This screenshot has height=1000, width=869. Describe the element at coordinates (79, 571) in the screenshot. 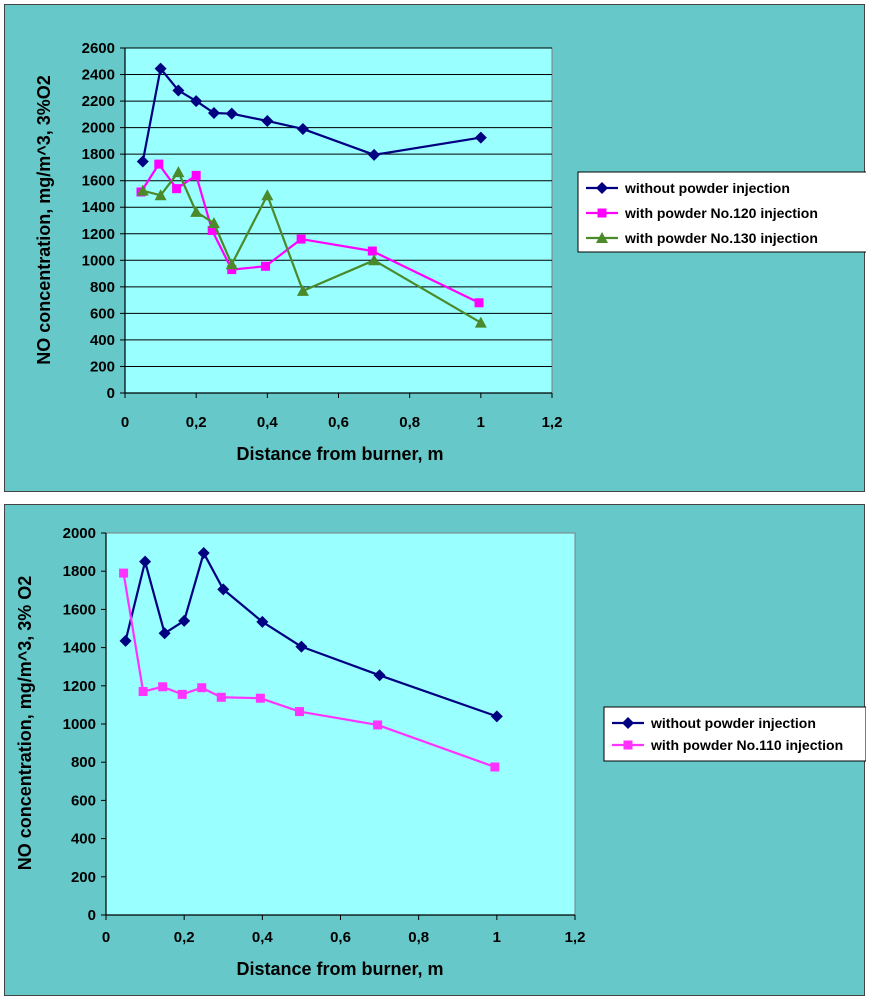

I see `y-tick-label: 1800` at that location.